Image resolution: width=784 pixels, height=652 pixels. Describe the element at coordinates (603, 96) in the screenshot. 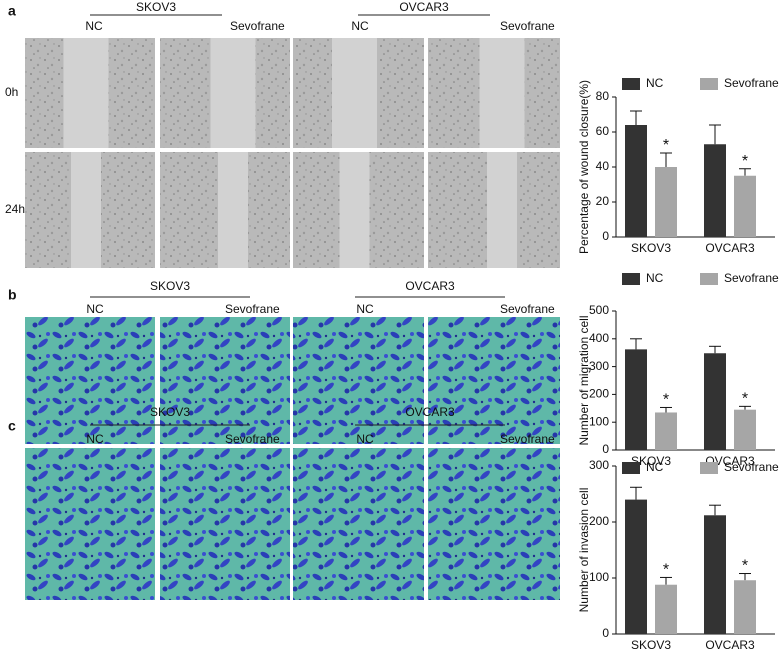

I see `y-tick-label: 80` at that location.